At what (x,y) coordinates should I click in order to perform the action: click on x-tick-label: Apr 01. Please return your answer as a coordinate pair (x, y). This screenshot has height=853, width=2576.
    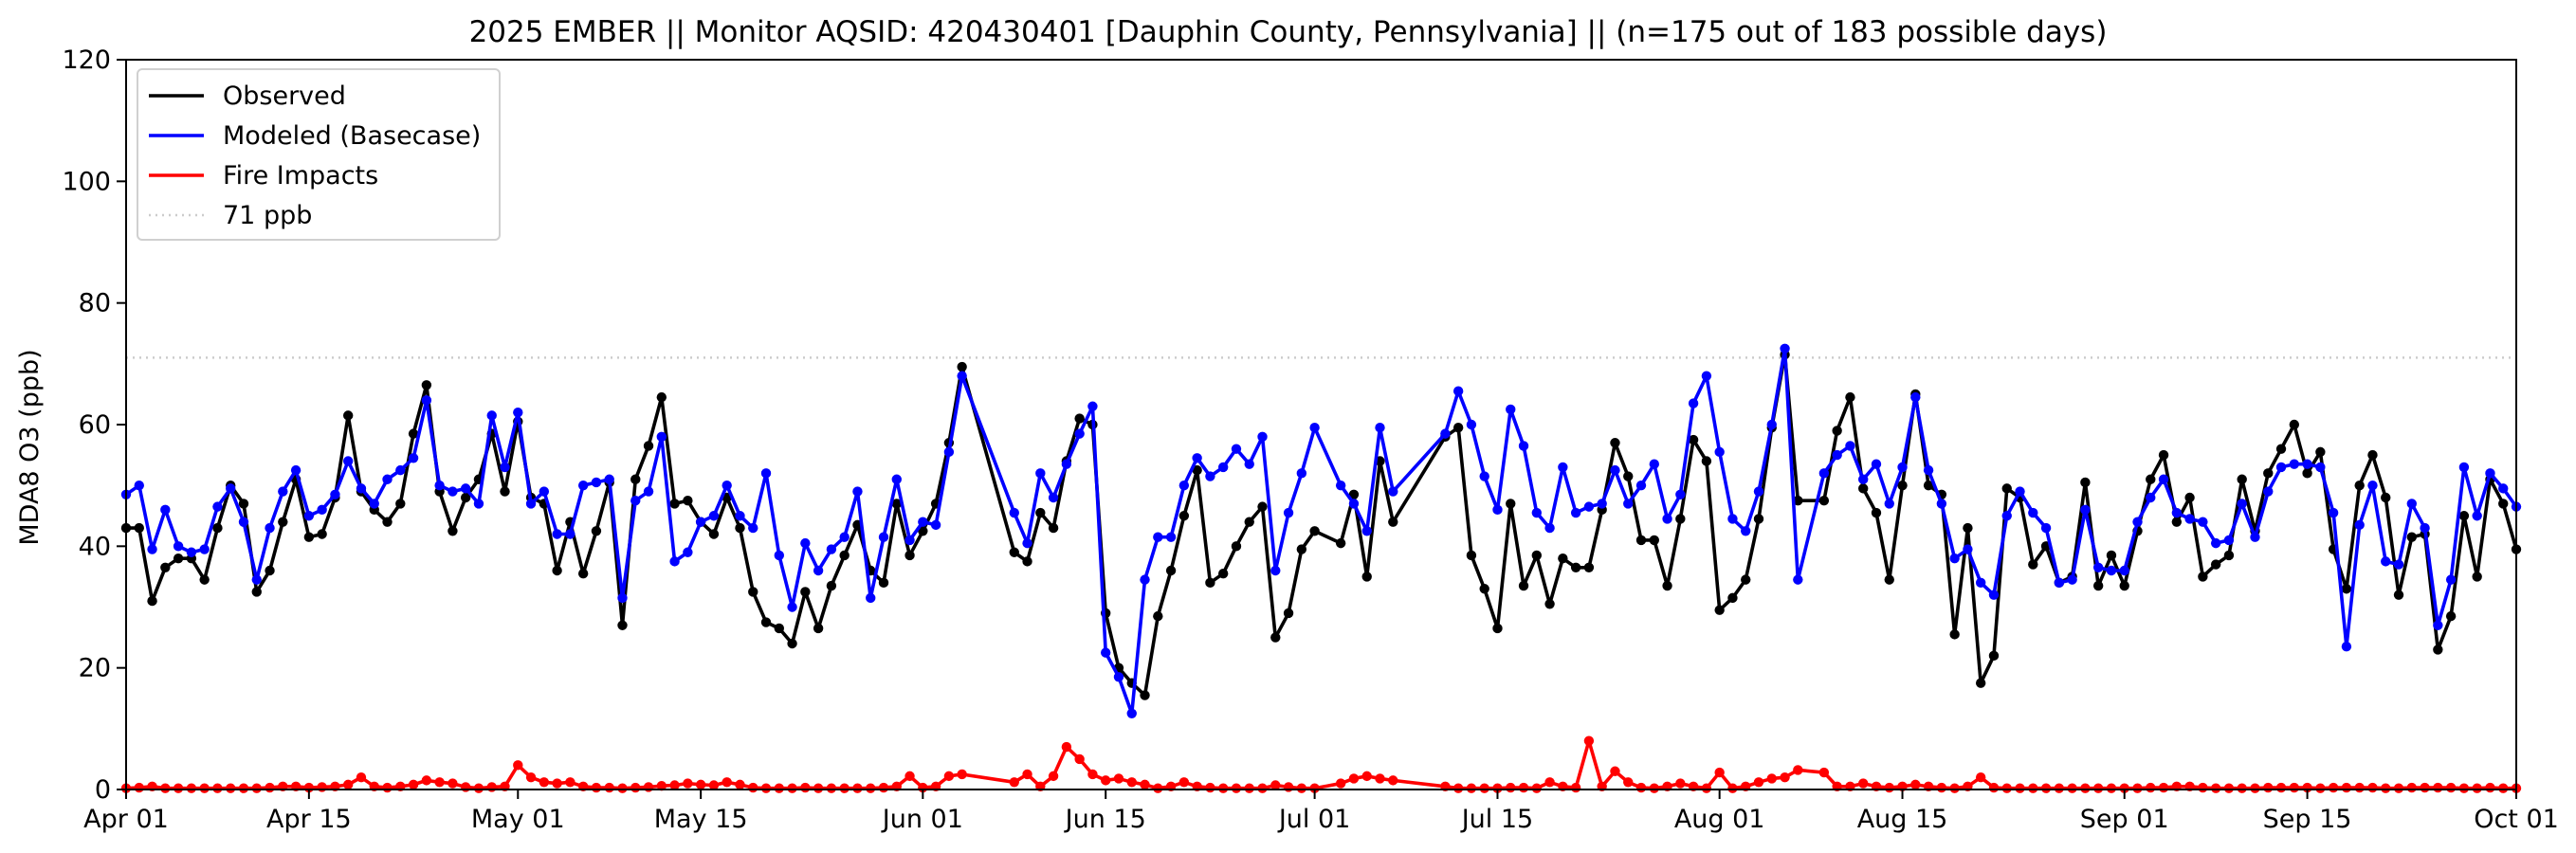
    Looking at the image, I should click on (126, 819).